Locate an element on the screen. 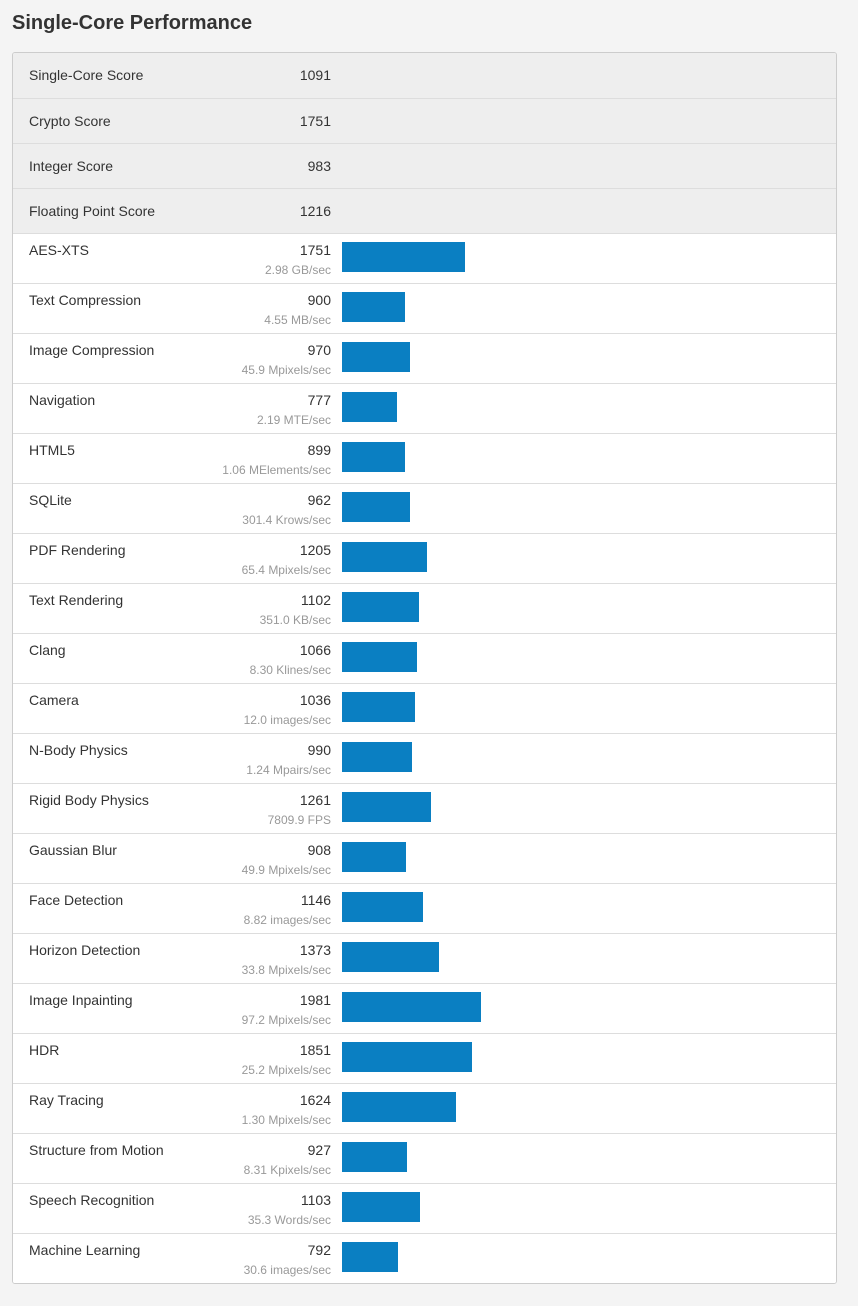  workload-rate: 33.8 Mpixels/sec is located at coordinates (286, 970).